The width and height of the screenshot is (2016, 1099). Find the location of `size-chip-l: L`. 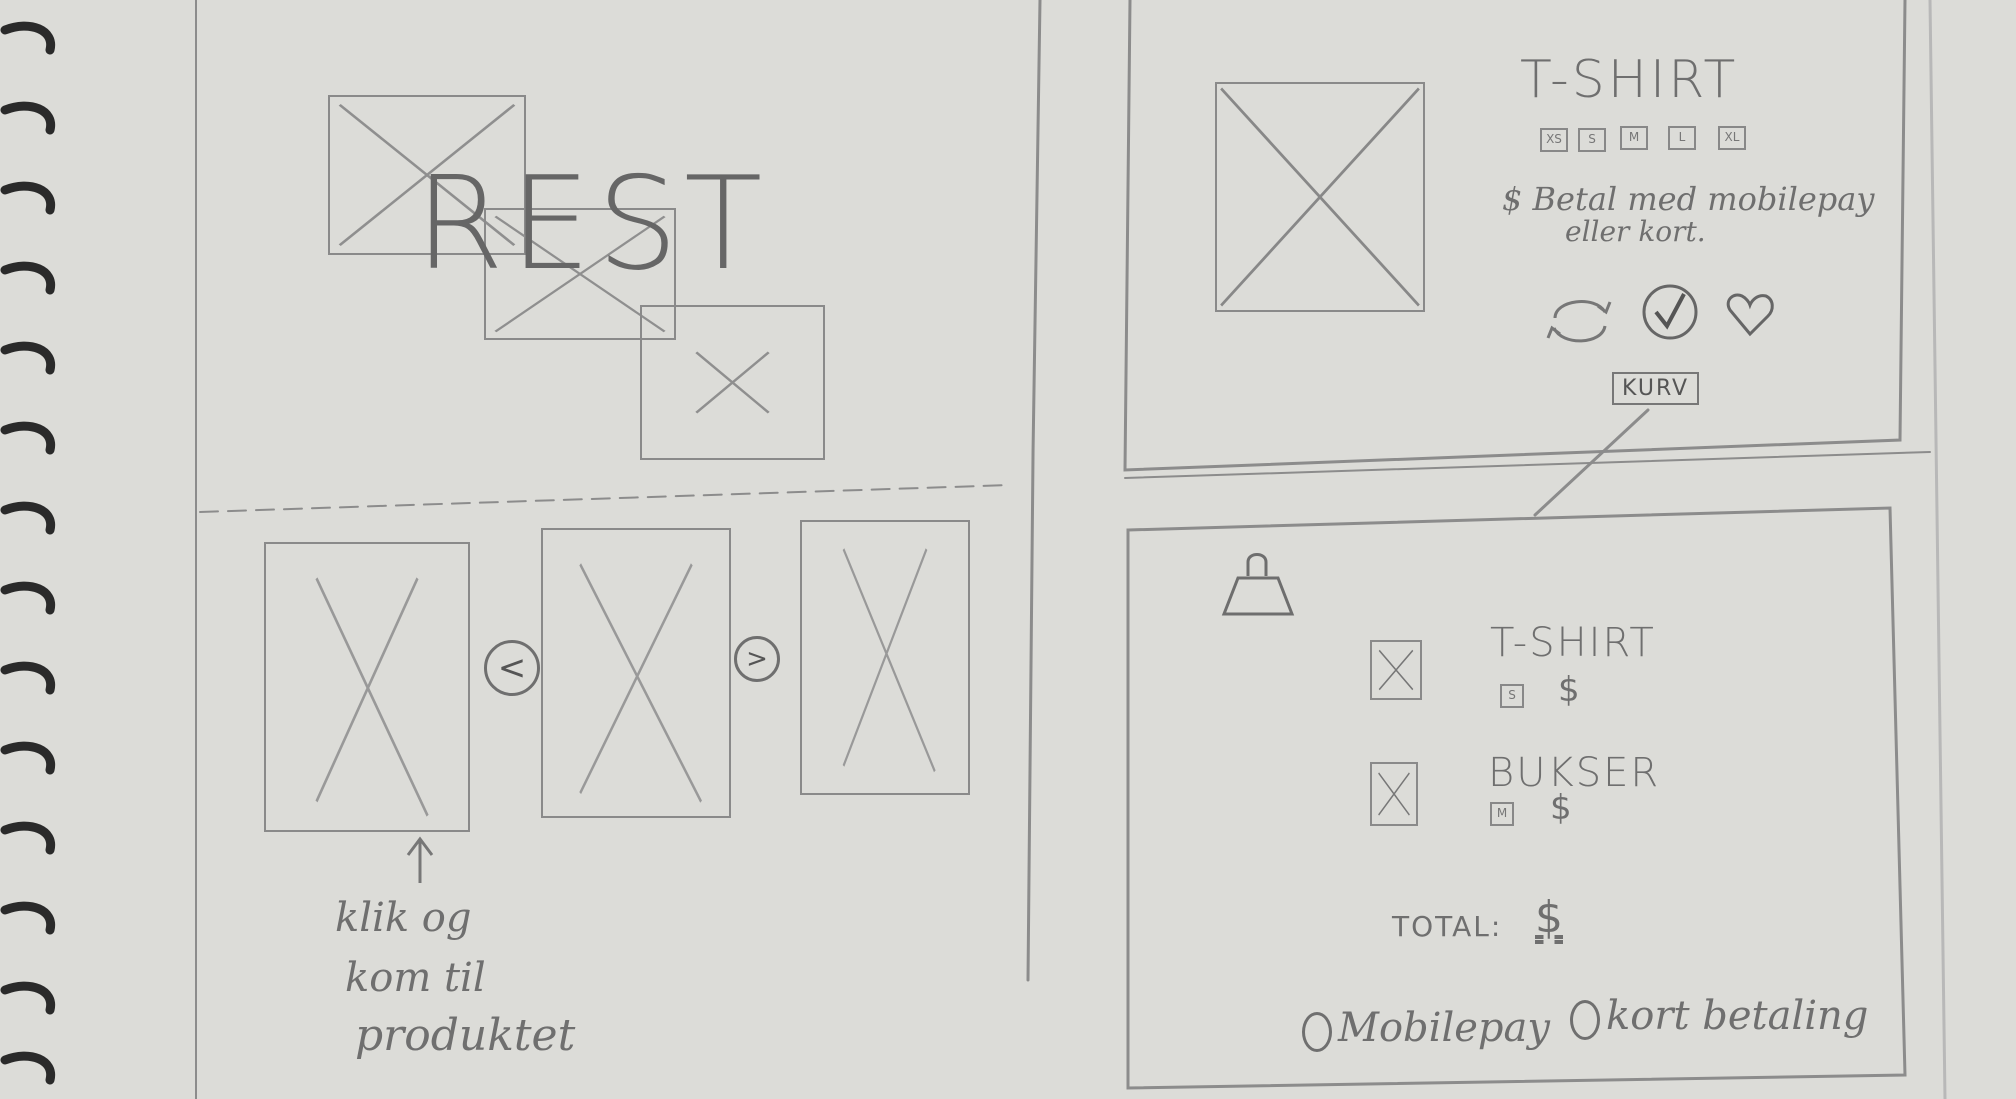

size-chip-l: L is located at coordinates (1682, 138).